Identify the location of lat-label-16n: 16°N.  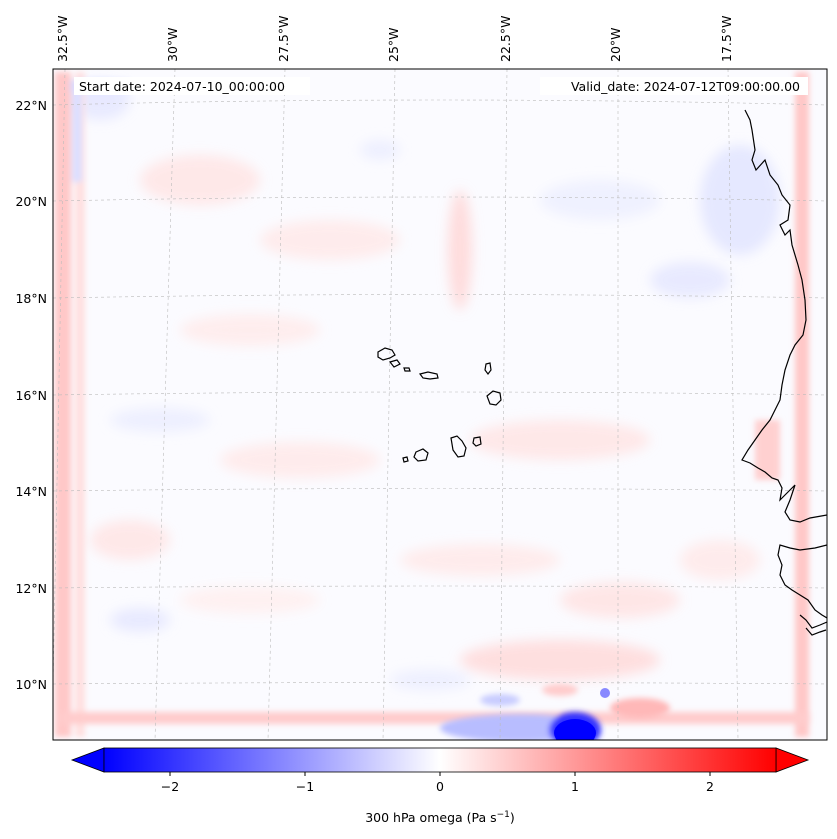
(31, 395).